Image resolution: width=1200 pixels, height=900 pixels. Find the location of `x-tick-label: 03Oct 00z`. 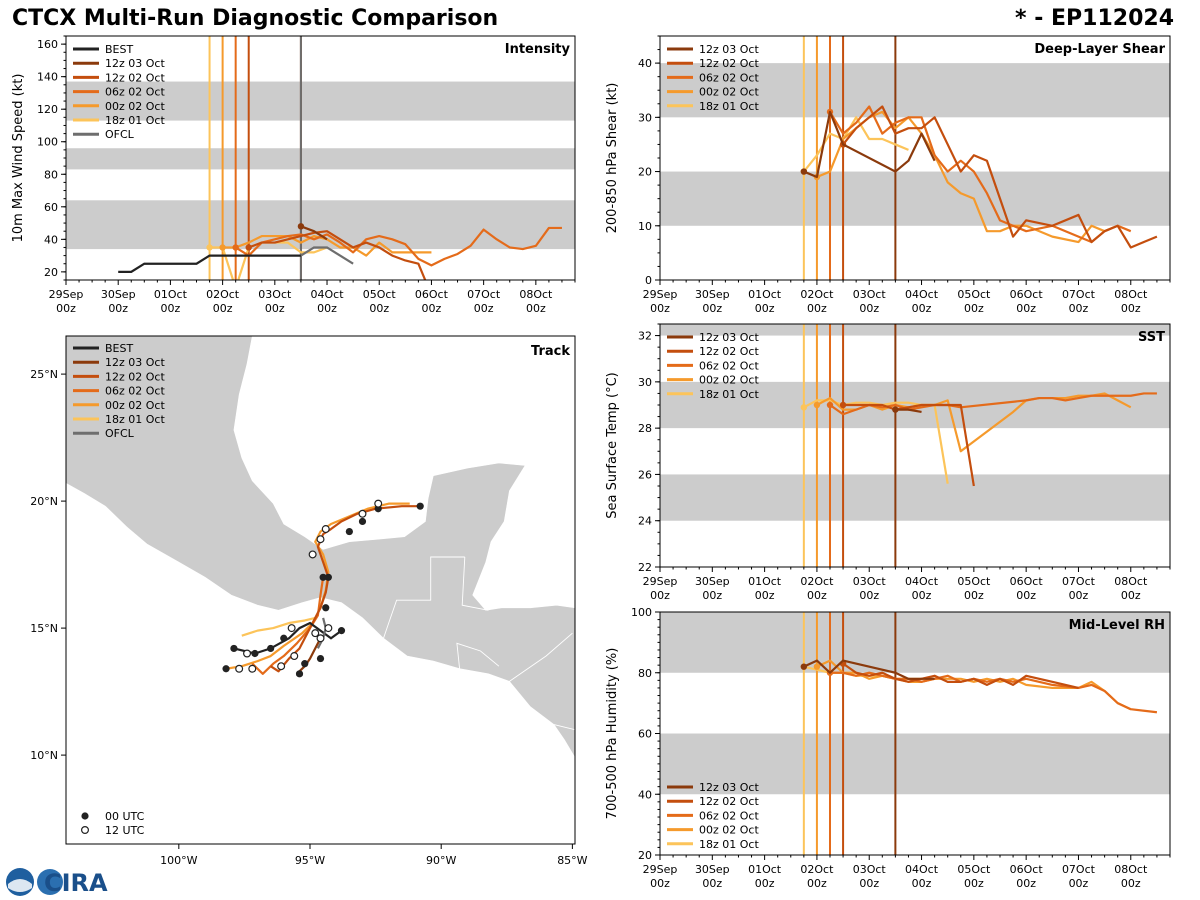

x-tick-label: 03Oct 00z is located at coordinates (870, 876).